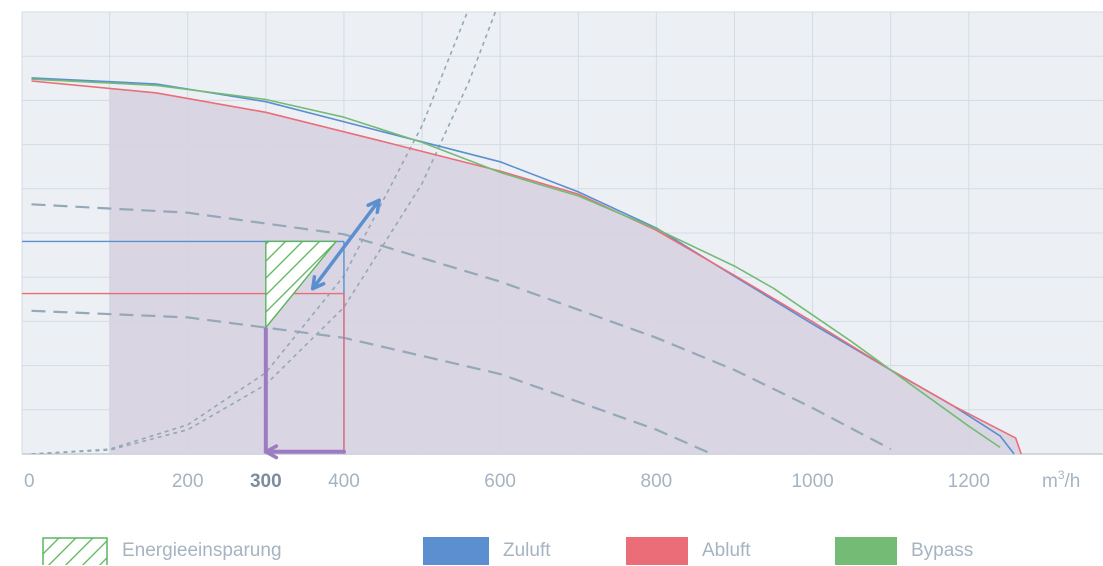 This screenshot has height=566, width=1103. What do you see at coordinates (942, 550) in the screenshot?
I see `legend-label: Bypass` at bounding box center [942, 550].